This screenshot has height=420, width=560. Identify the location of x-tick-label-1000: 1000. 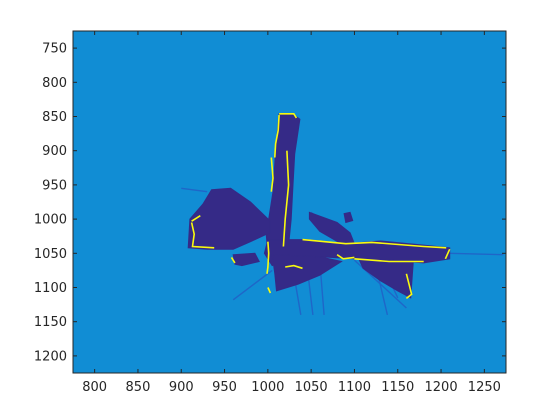
(267, 387).